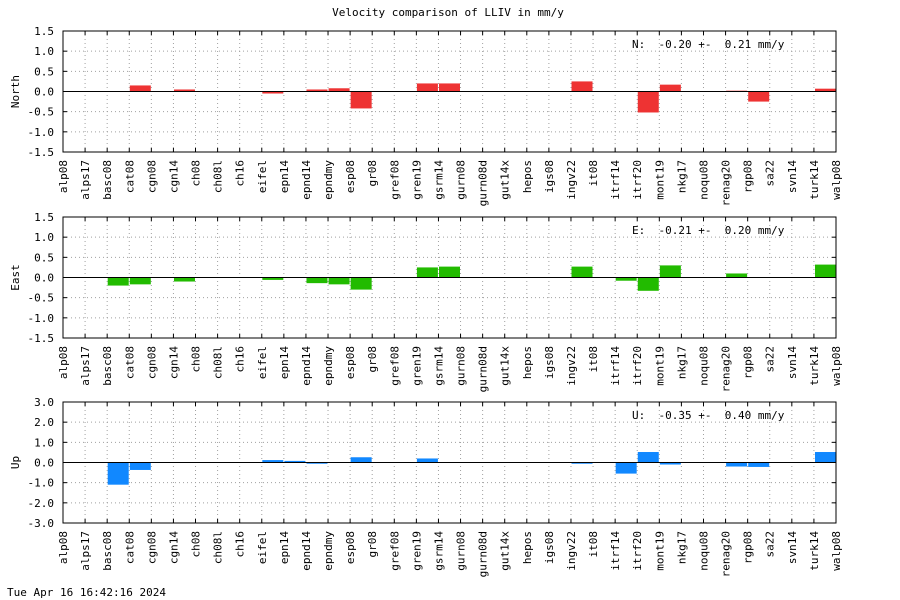 The image size is (900, 600). Describe the element at coordinates (196, 173) in the screenshot. I see `x-tick-label: ch08` at that location.